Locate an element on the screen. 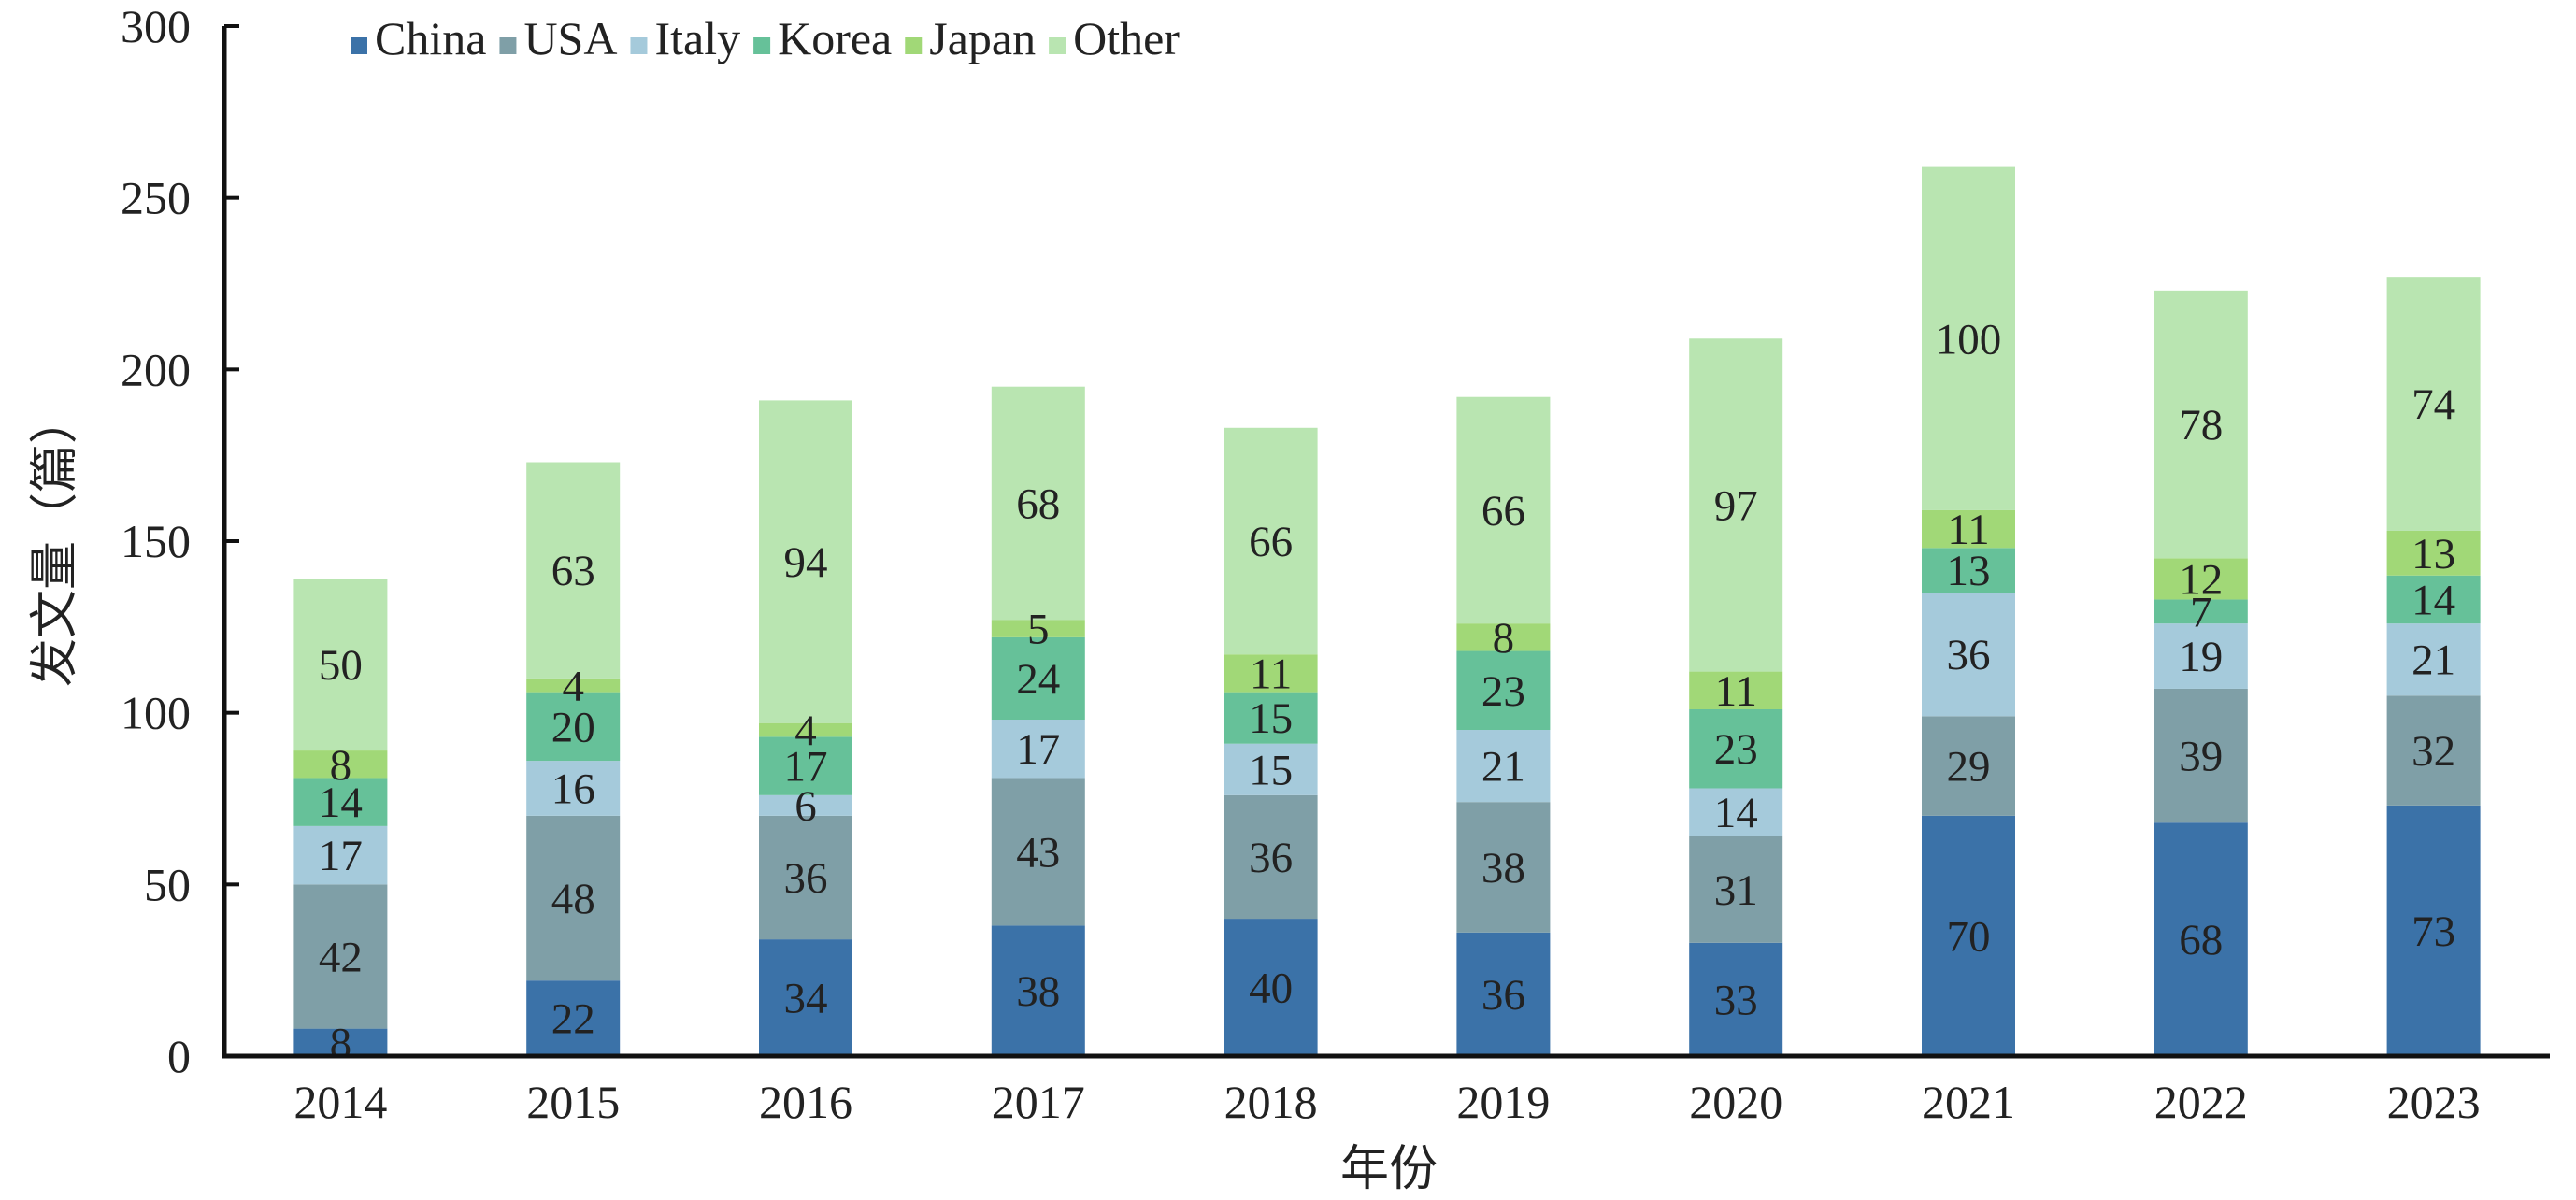  legend-label-korea: Korea is located at coordinates (835, 38).